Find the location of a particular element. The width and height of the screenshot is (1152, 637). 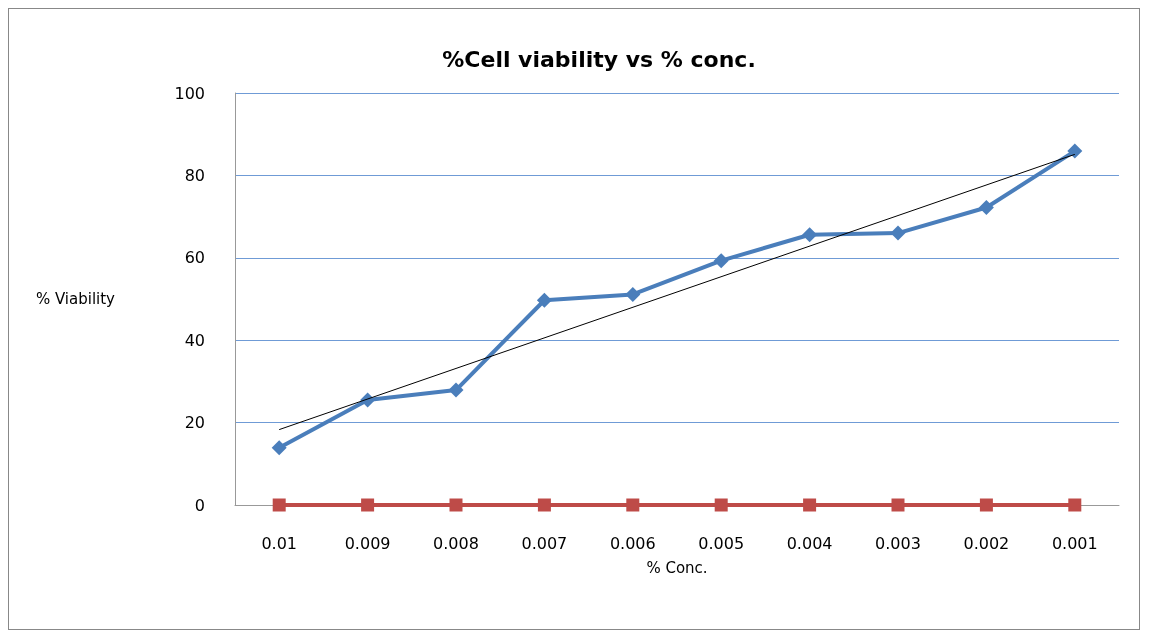

x-axis-title: % Conc. is located at coordinates (677, 567).